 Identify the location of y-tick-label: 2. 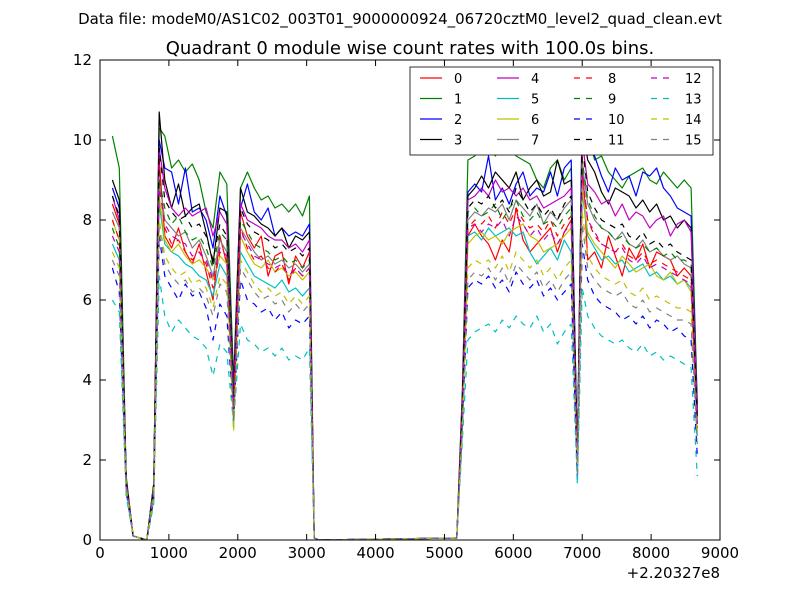
(87, 460).